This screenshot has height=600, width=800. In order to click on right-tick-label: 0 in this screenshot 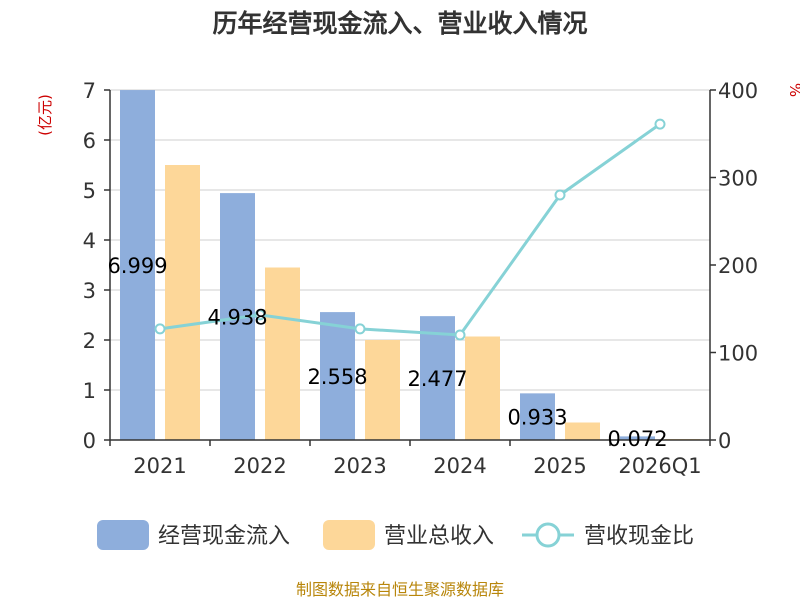, I will do `click(724, 441)`.